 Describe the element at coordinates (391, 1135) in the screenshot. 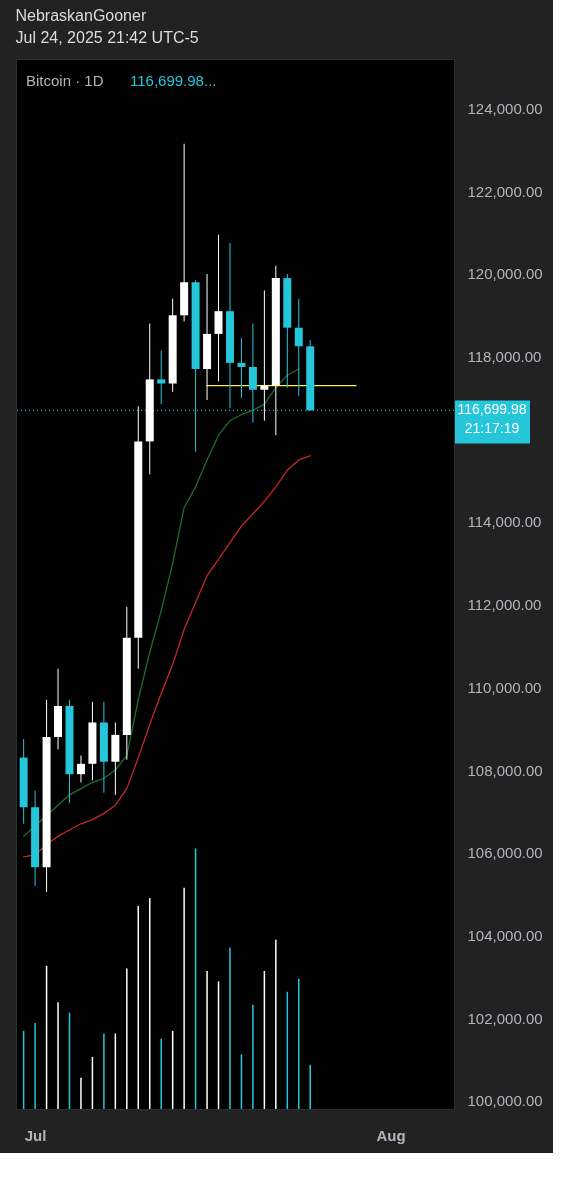

I see `x-tick-label: Aug` at that location.